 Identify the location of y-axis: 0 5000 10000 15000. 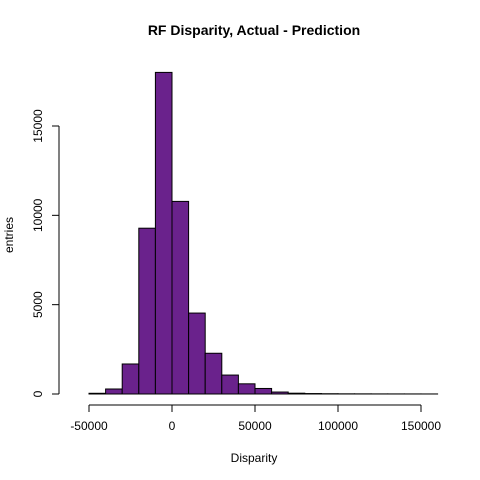
(45, 253).